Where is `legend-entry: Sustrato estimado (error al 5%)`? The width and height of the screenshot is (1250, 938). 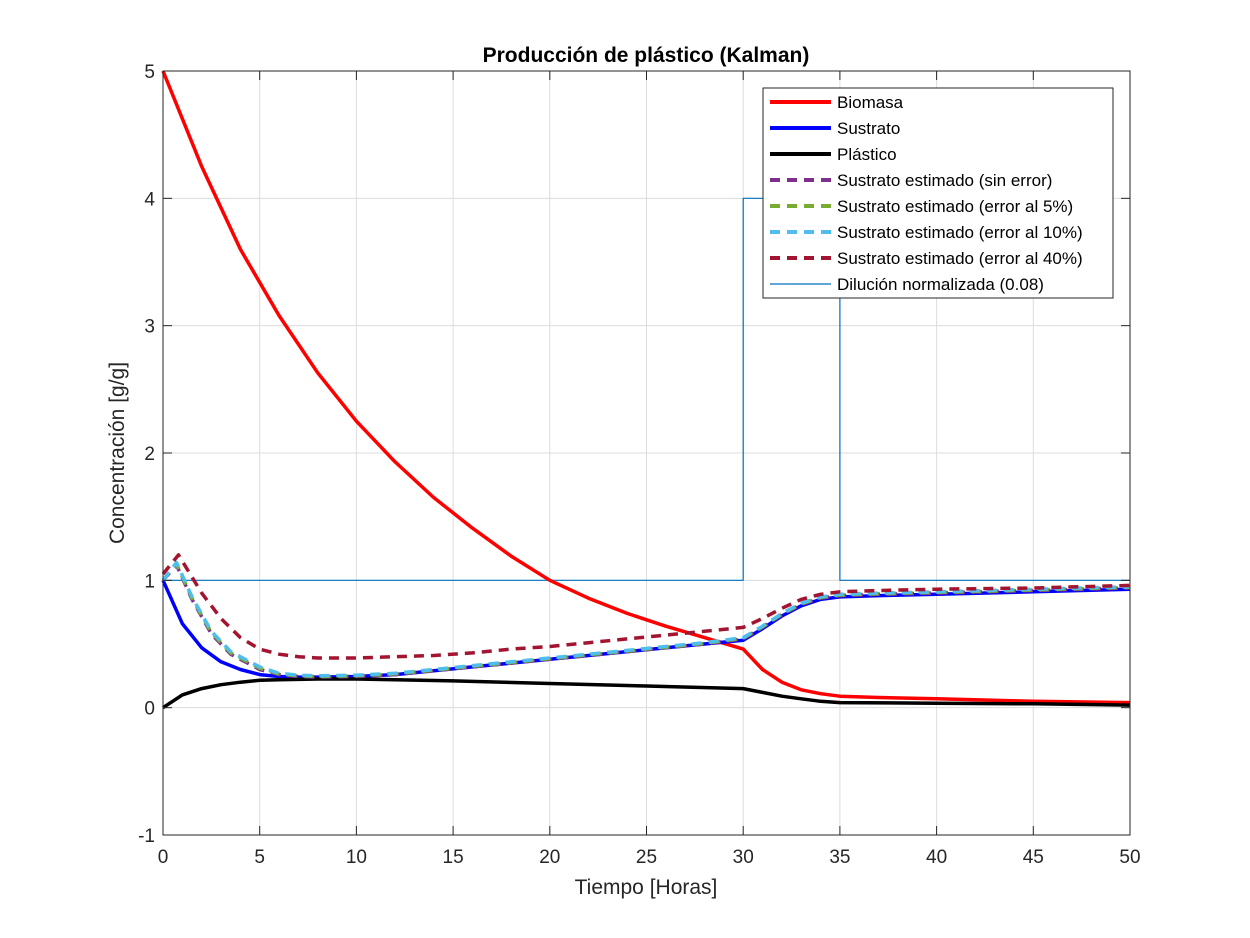
legend-entry: Sustrato estimado (error al 5%) is located at coordinates (955, 206).